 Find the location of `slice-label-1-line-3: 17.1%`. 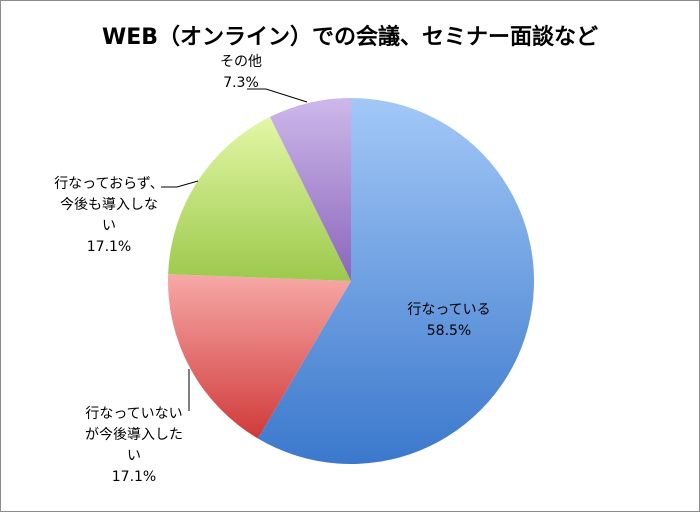

slice-label-1-line-3: 17.1% is located at coordinates (134, 477).